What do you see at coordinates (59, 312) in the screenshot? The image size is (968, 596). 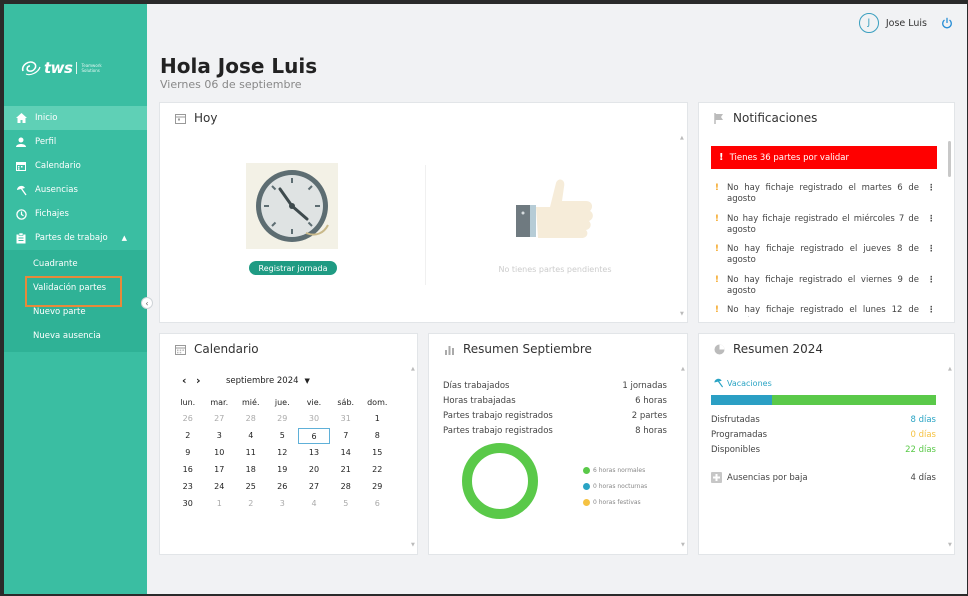 I see `sidebar-subitem-nuevo-parte: Nuevo parte` at bounding box center [59, 312].